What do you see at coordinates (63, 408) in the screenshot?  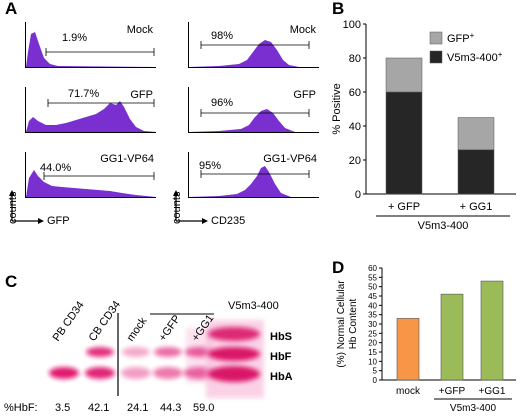 I see `hbf-value-pb: 3.5` at bounding box center [63, 408].